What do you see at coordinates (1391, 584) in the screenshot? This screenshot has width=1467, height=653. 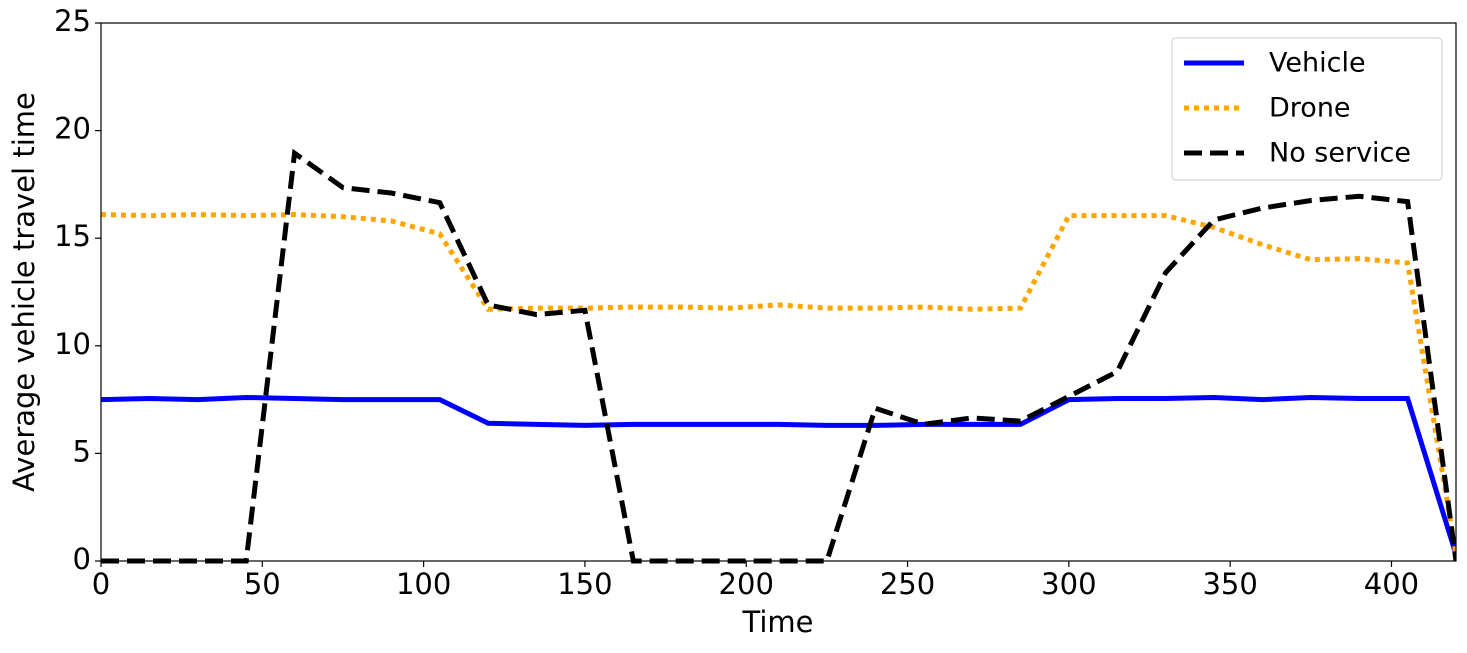 I see `x-tick-label: 400` at bounding box center [1391, 584].